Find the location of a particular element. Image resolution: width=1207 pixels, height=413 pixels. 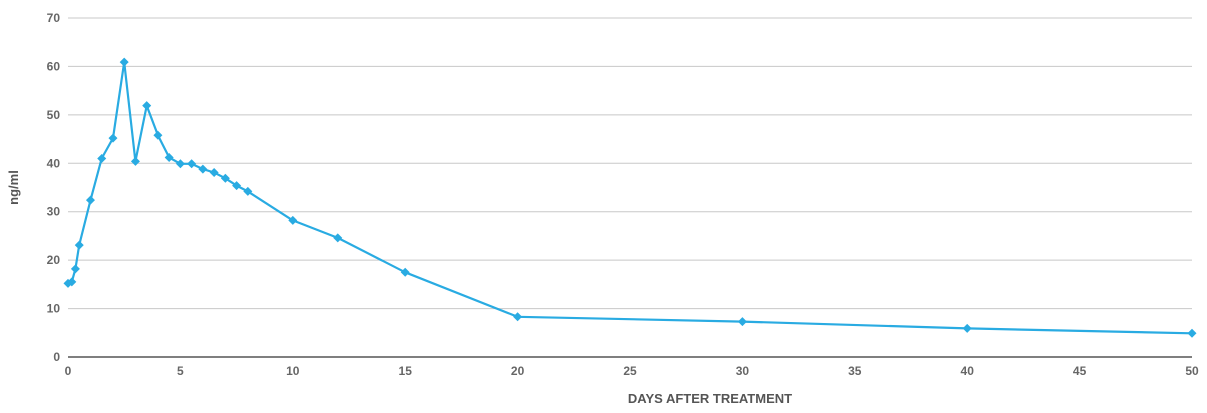

x-axis-tick-labels: 0 5 10 15 20 25 30 35 40 45 50 is located at coordinates (632, 371).